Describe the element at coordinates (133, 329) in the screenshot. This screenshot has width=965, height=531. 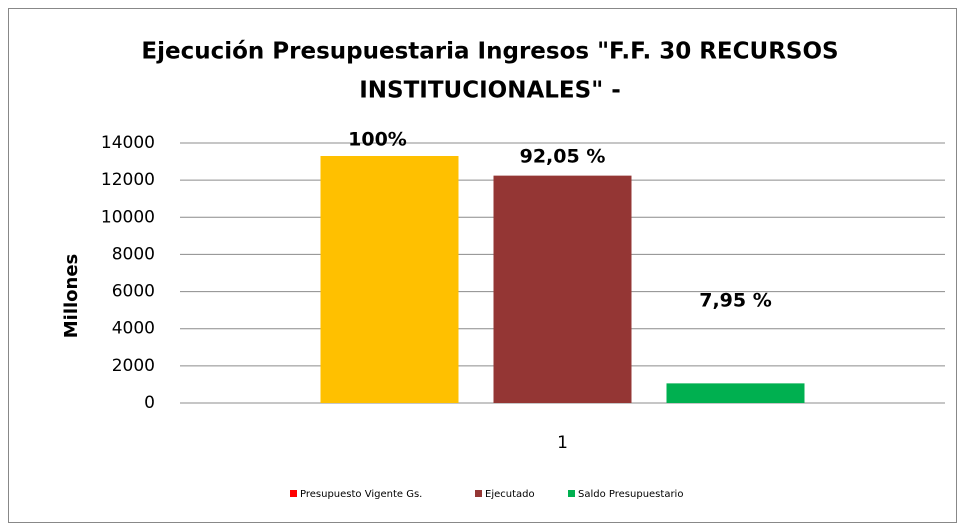
I see `y-tick-label: 4000` at that location.